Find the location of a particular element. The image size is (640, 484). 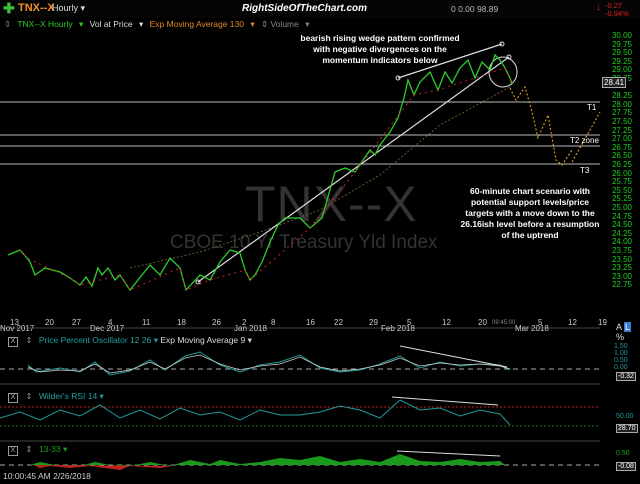

level-label-t2: T2 zone is located at coordinates (584, 140).